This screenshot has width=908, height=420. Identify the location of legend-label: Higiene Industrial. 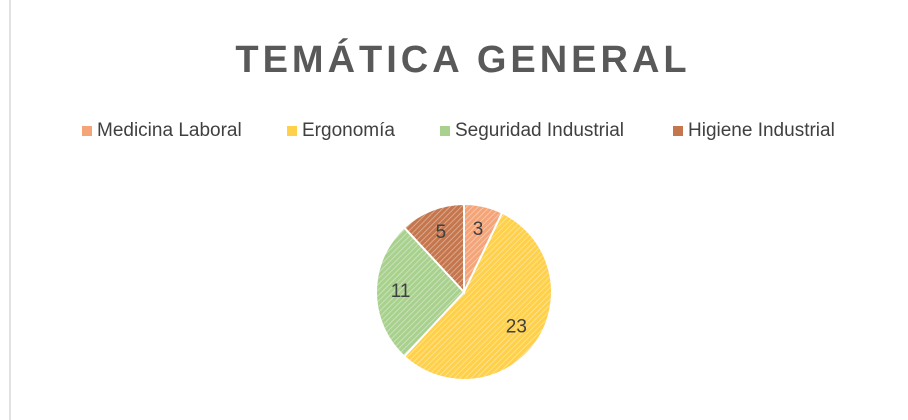
(761, 130).